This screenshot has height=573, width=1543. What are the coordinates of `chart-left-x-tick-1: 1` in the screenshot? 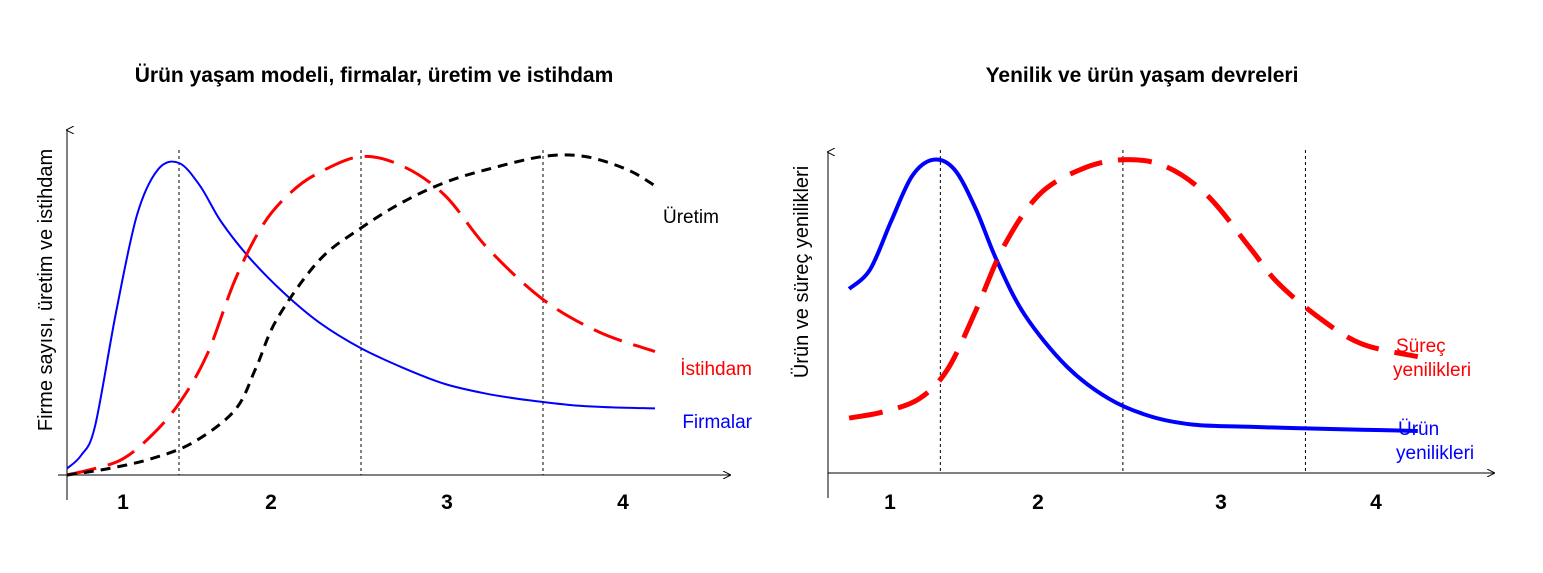 It's located at (123, 502).